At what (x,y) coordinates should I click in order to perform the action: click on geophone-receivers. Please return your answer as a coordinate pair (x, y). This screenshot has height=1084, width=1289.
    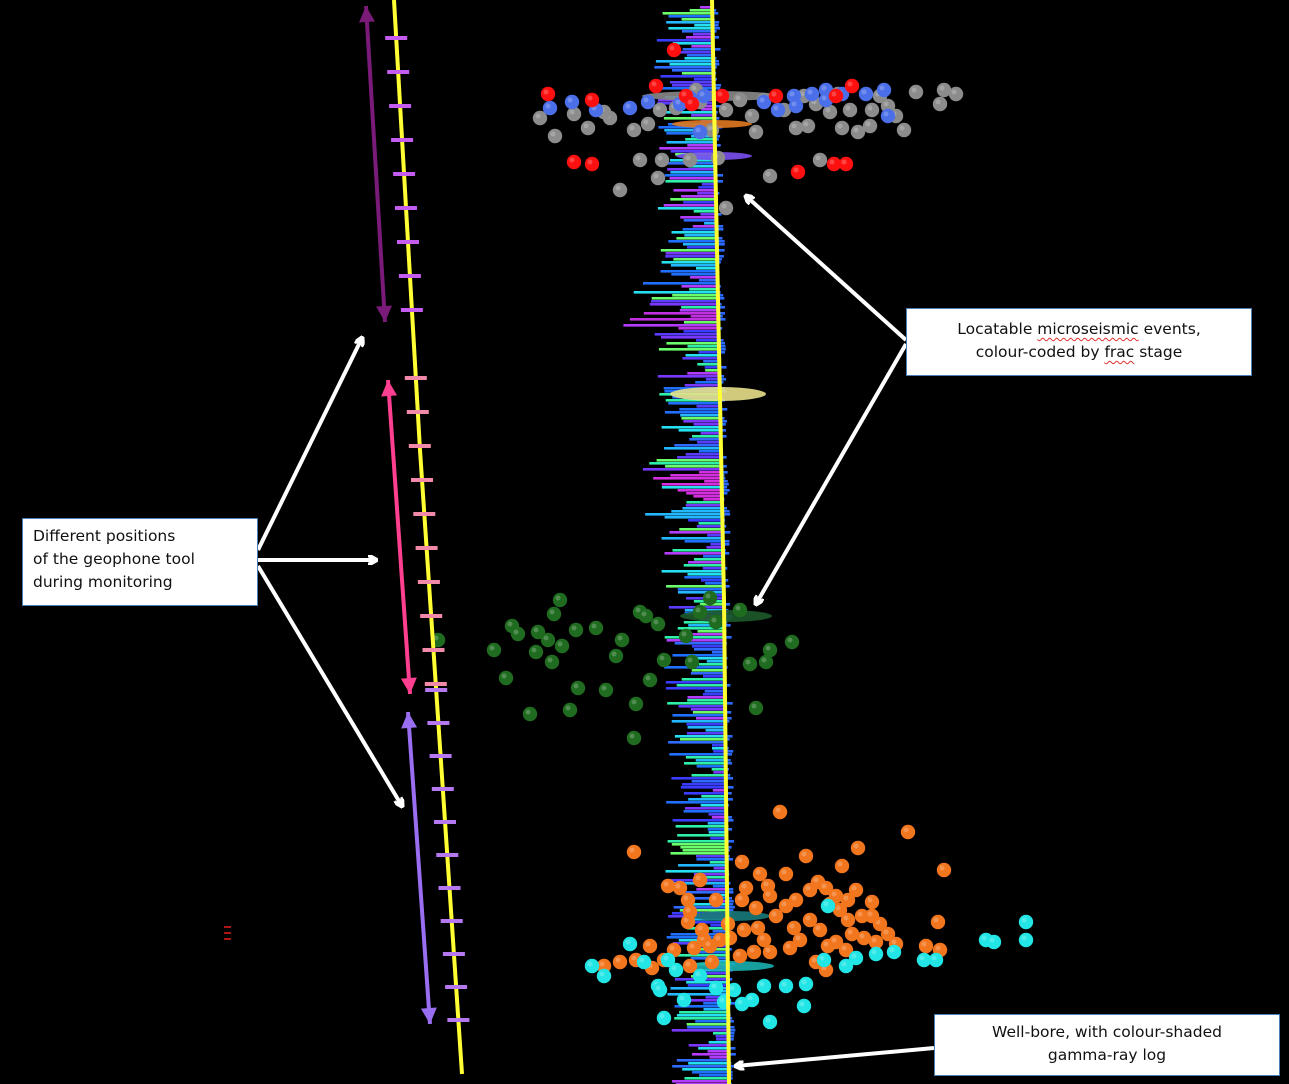
    Looking at the image, I should click on (427, 529).